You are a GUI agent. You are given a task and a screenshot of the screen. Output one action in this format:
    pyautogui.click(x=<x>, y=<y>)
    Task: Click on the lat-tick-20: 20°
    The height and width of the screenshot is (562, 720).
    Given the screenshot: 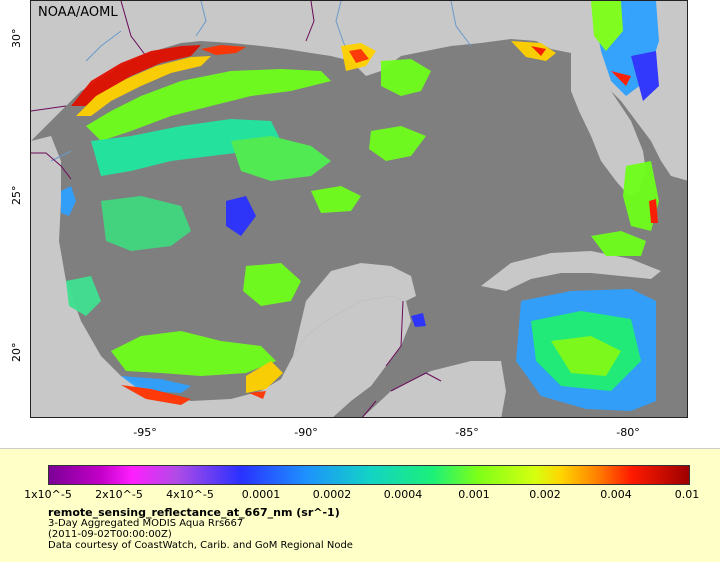 What is the action you would take?
    pyautogui.click(x=16, y=352)
    